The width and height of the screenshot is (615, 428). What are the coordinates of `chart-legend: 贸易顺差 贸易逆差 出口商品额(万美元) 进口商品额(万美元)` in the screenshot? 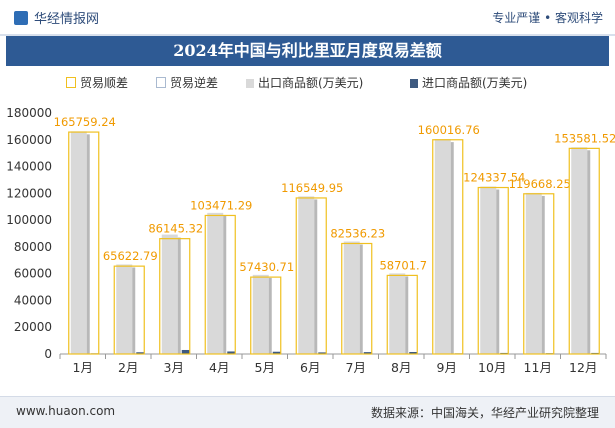 It's located at (330, 83).